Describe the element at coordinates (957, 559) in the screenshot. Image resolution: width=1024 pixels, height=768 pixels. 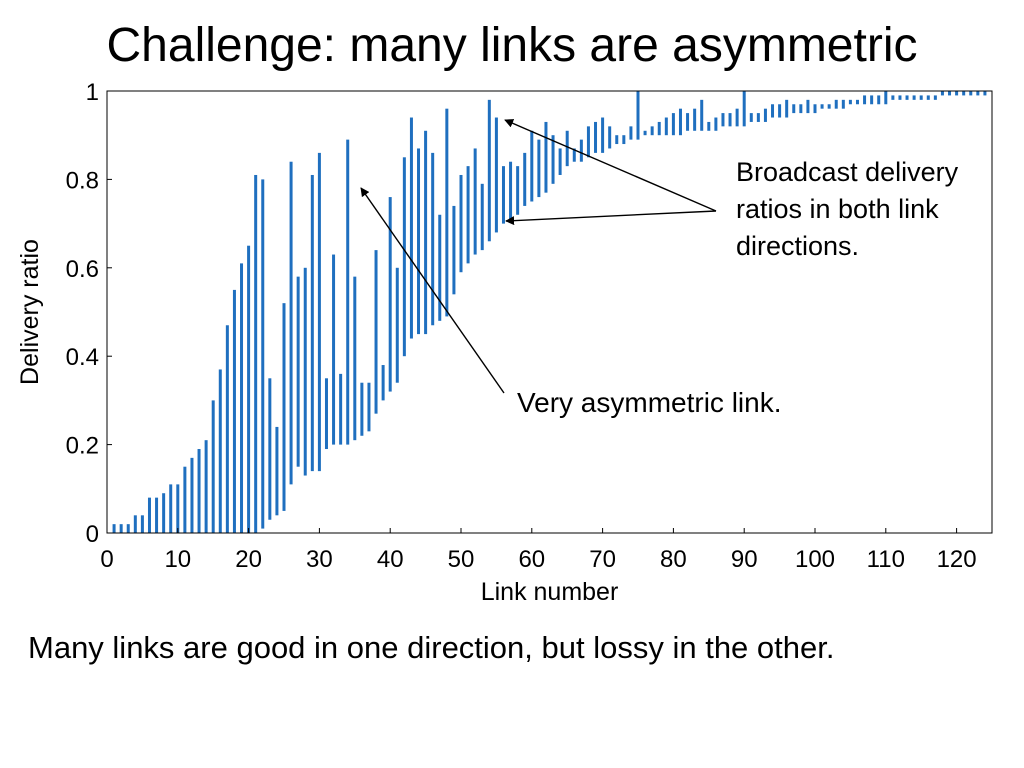
I see `x-tick-label: 120` at that location.